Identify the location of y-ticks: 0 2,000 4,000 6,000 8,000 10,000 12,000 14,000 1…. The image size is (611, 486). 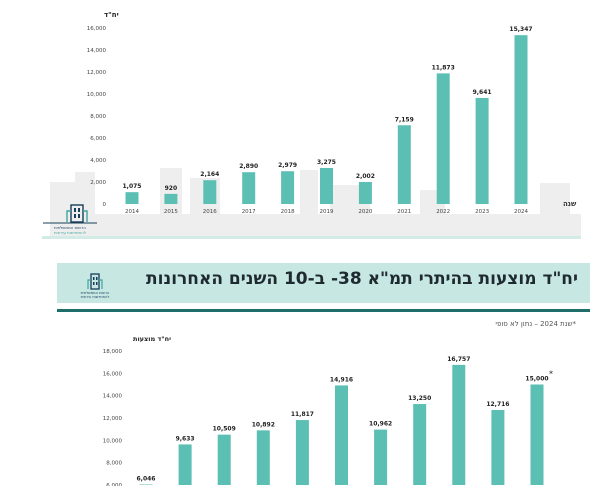
(97, 117).